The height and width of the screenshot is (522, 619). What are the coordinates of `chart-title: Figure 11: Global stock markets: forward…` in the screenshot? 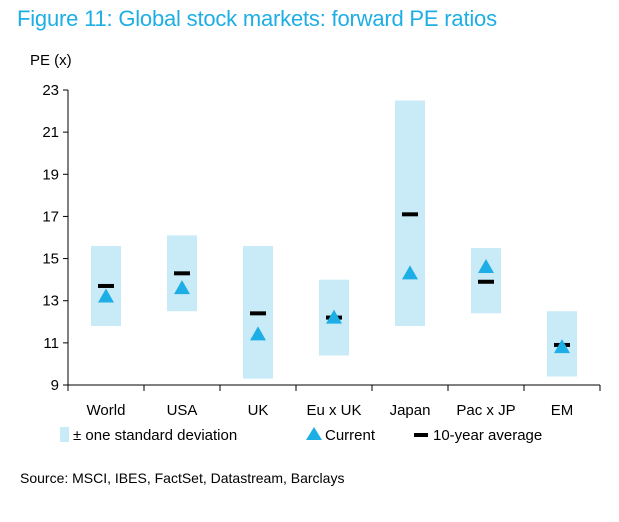 It's located at (257, 18).